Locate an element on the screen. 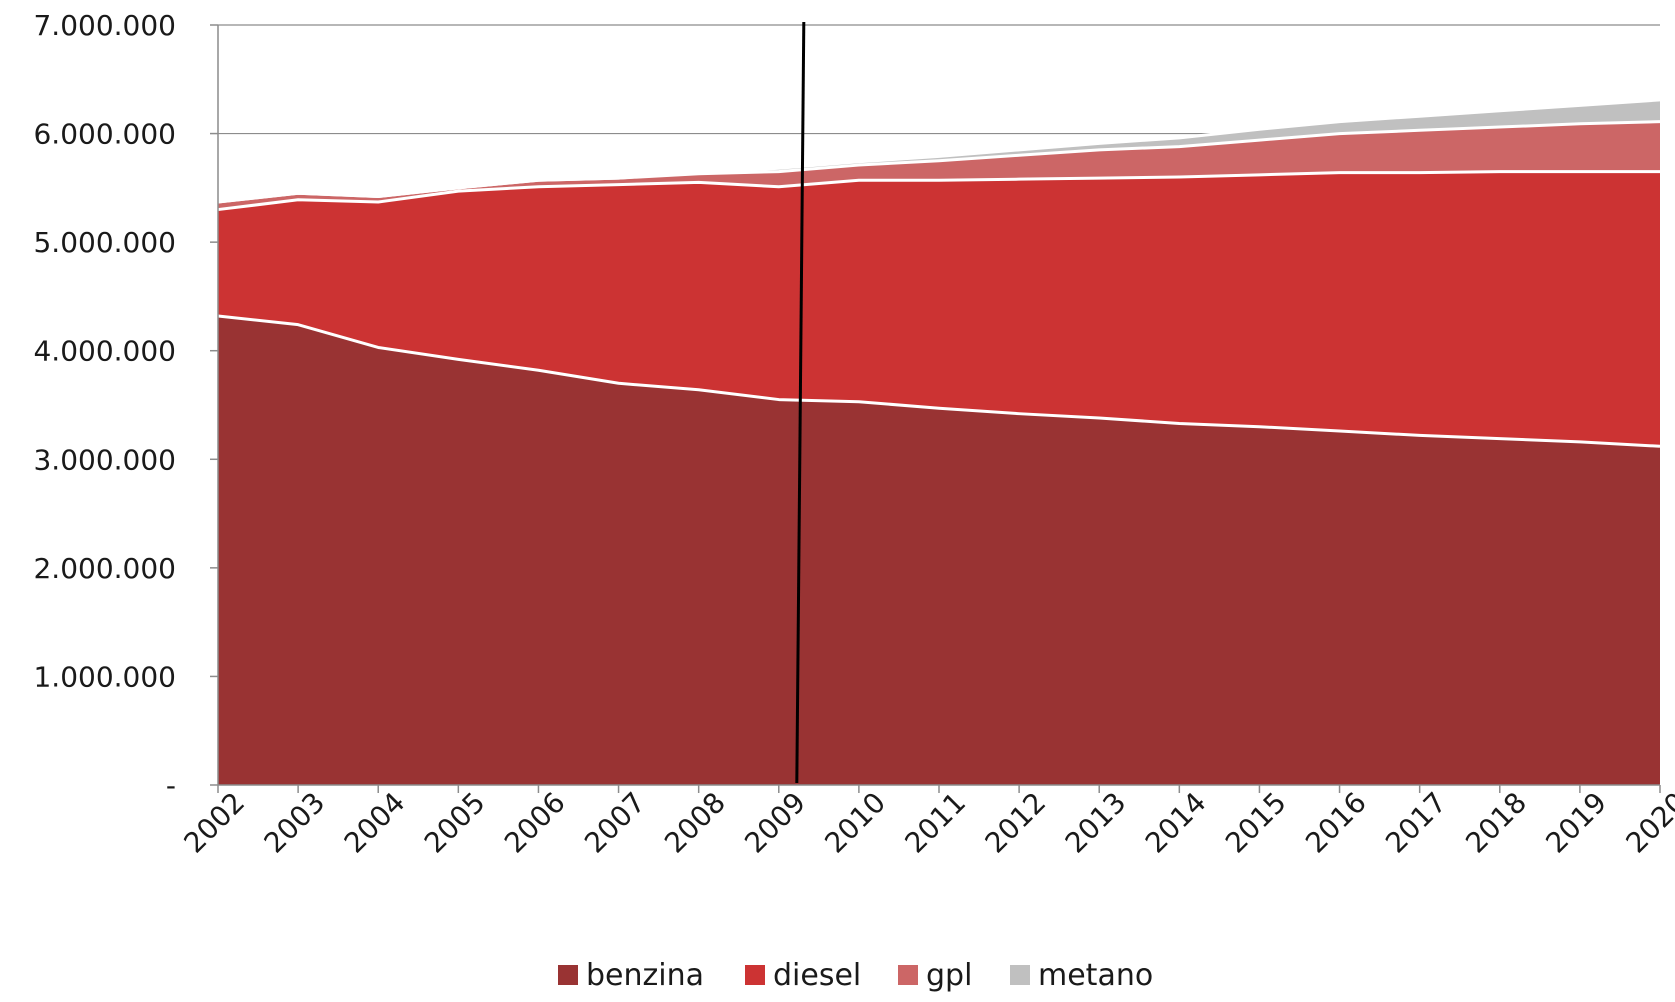  x-tick-label: 2017 is located at coordinates (1416, 823).